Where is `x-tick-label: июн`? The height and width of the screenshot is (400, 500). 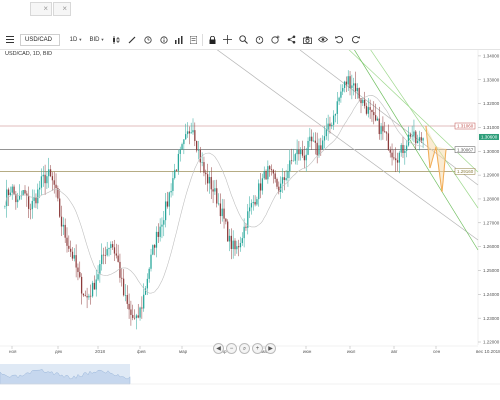
x-tick-label: июн is located at coordinates (307, 351).